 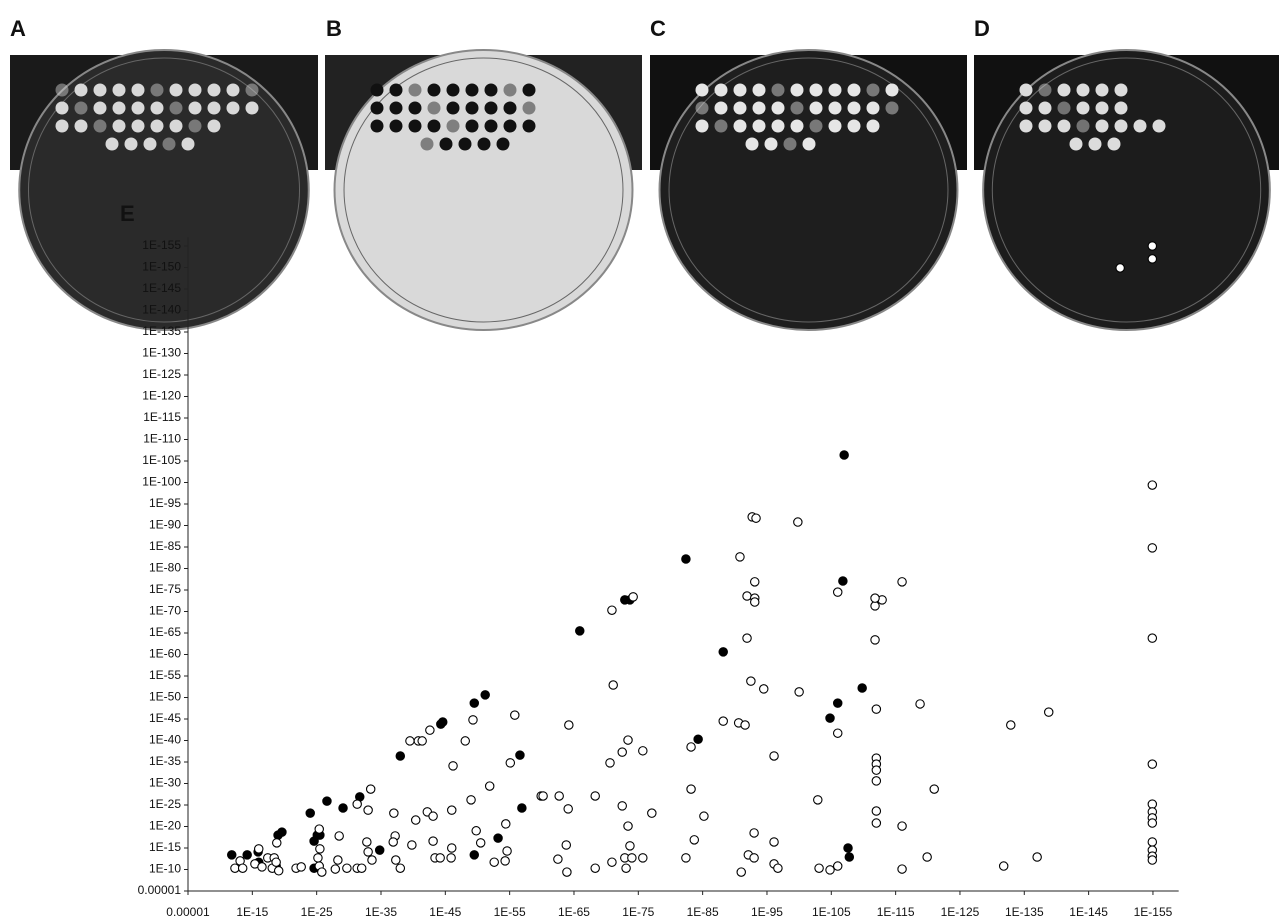 I want to click on panel-label: C, so click(x=658, y=28).